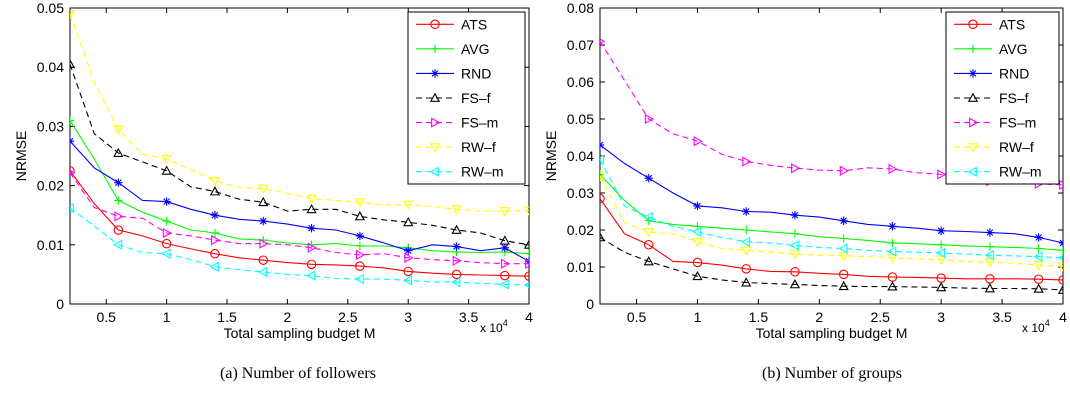 The width and height of the screenshot is (1070, 403). I want to click on legend-label: AVG, so click(475, 49).